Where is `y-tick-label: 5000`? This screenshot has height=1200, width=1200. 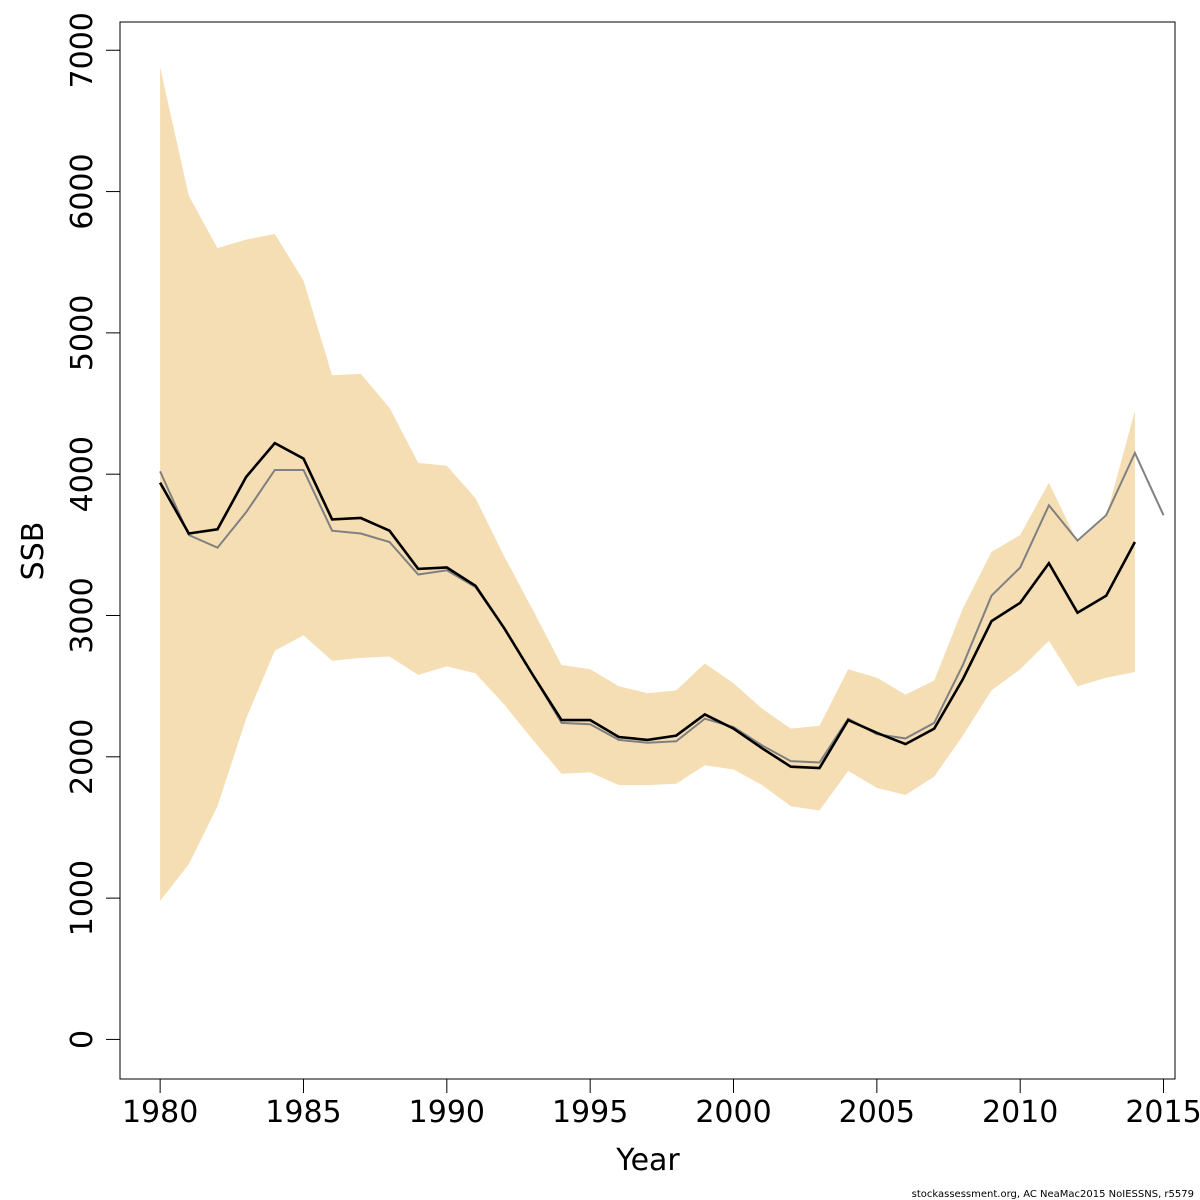
y-tick-label: 5000 is located at coordinates (82, 333).